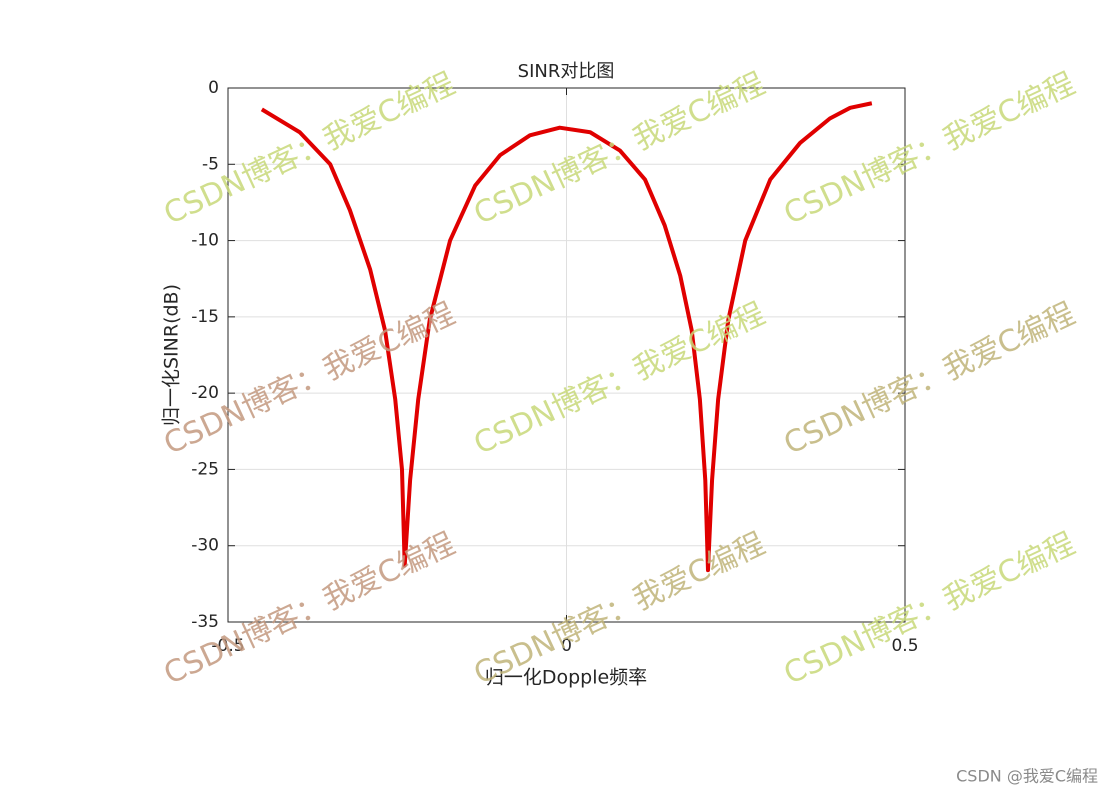 This screenshot has width=1104, height=797. I want to click on chart-title: SINR对比图, so click(566, 71).